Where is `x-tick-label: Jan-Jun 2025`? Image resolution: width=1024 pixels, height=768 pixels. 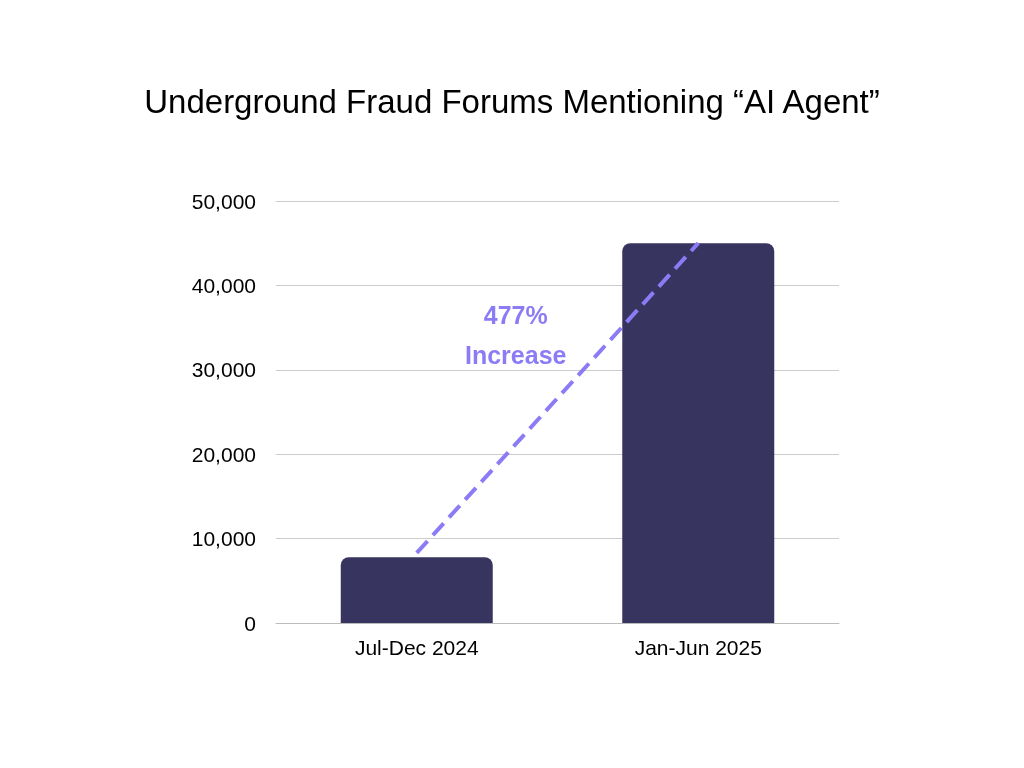
x-tick-label: Jan-Jun 2025 is located at coordinates (698, 647).